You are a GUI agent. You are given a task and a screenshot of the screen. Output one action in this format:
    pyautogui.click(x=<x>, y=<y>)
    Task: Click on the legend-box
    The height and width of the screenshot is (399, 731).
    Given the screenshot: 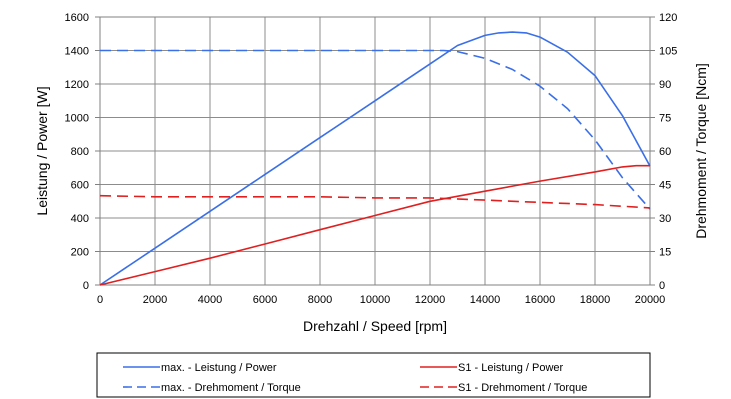 What is the action you would take?
    pyautogui.click(x=373, y=375)
    